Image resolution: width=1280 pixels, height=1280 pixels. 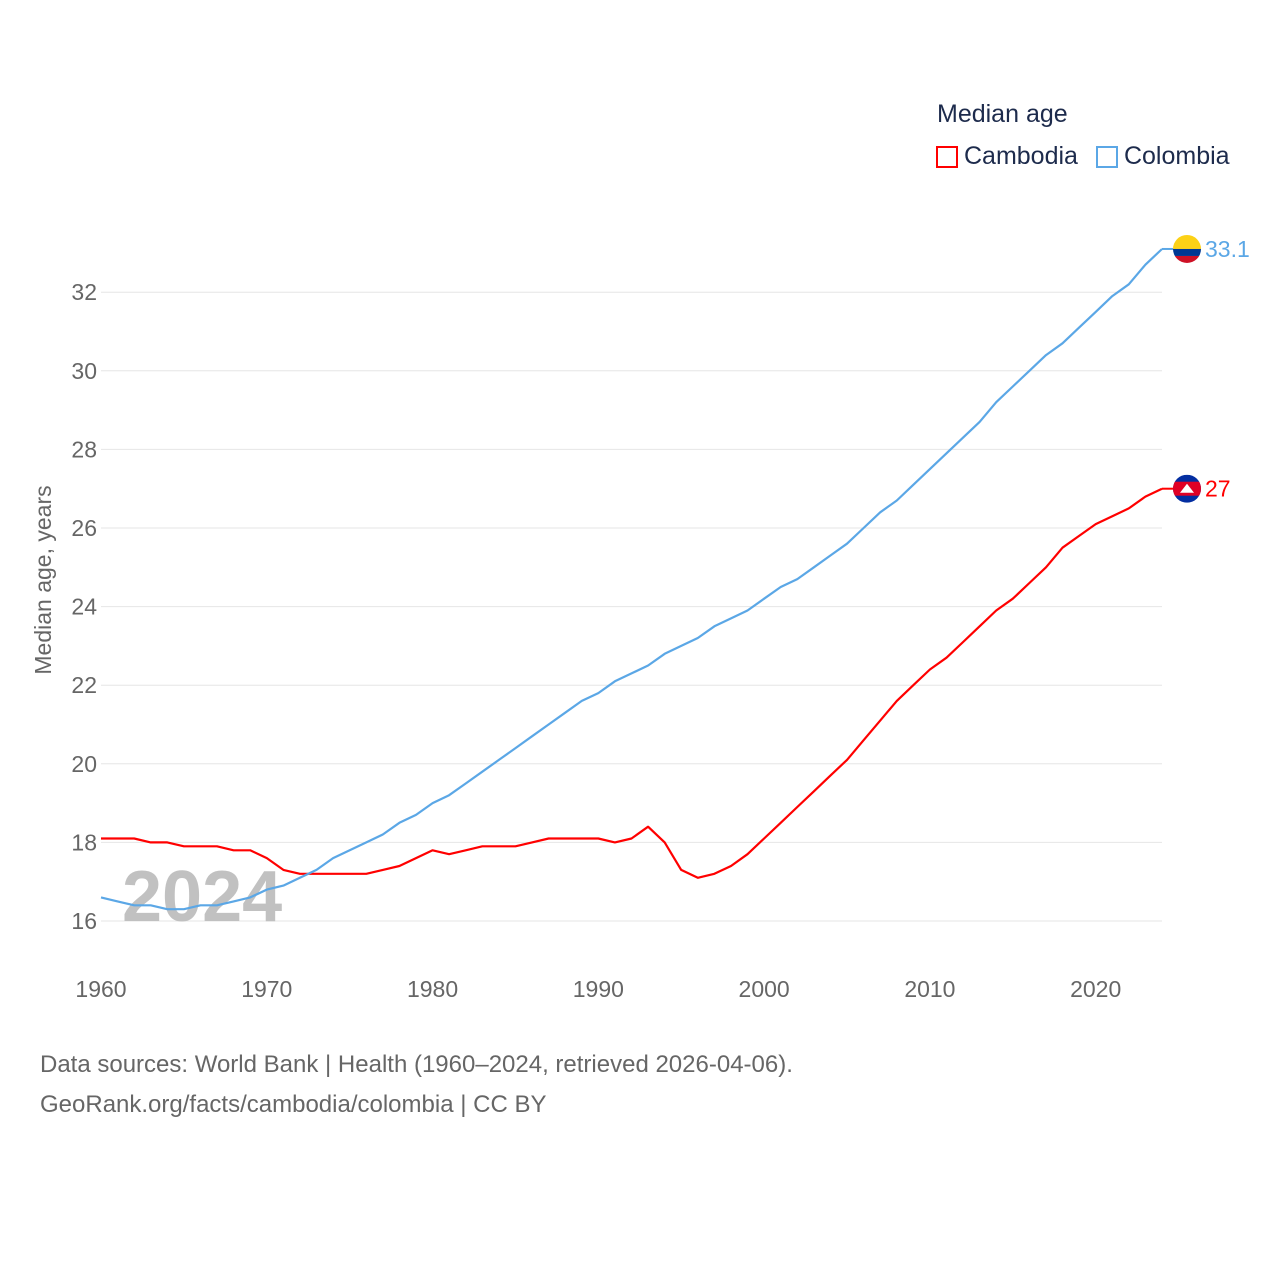 What do you see at coordinates (1218, 489) in the screenshot?
I see `end-value-label: 27` at bounding box center [1218, 489].